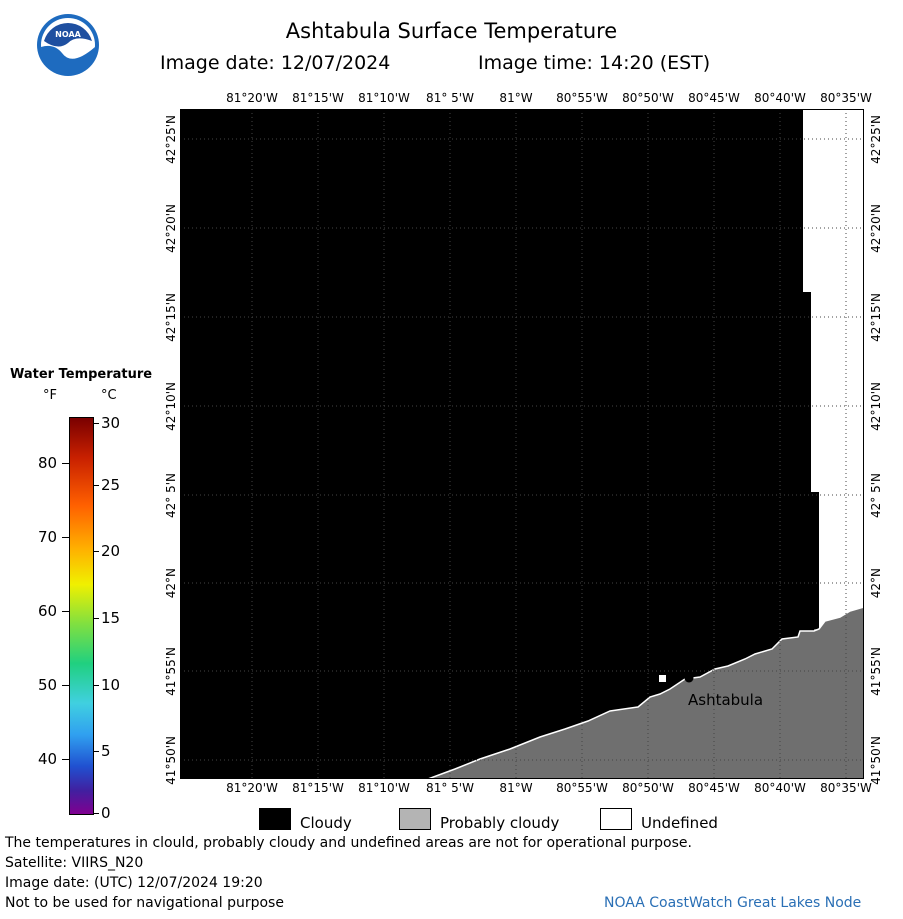 The height and width of the screenshot is (919, 903). Describe the element at coordinates (111, 685) in the screenshot. I see `celsius-tick: 10` at that location.